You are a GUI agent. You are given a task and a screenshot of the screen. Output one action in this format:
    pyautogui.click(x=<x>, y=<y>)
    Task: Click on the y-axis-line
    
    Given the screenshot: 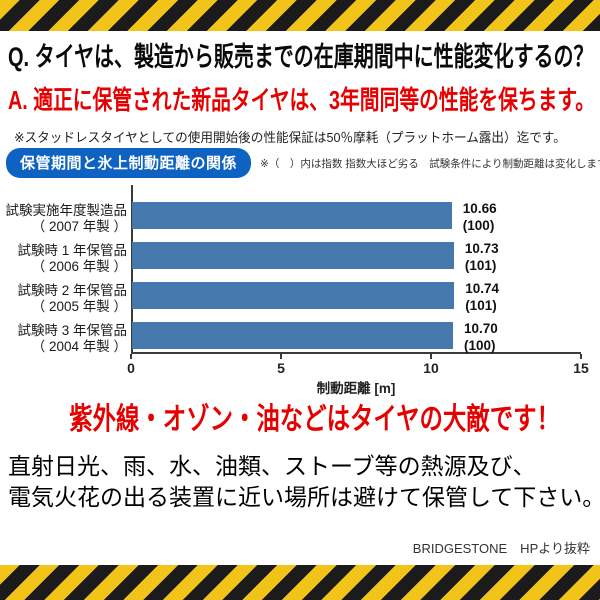 What is the action you would take?
    pyautogui.click(x=132, y=269)
    